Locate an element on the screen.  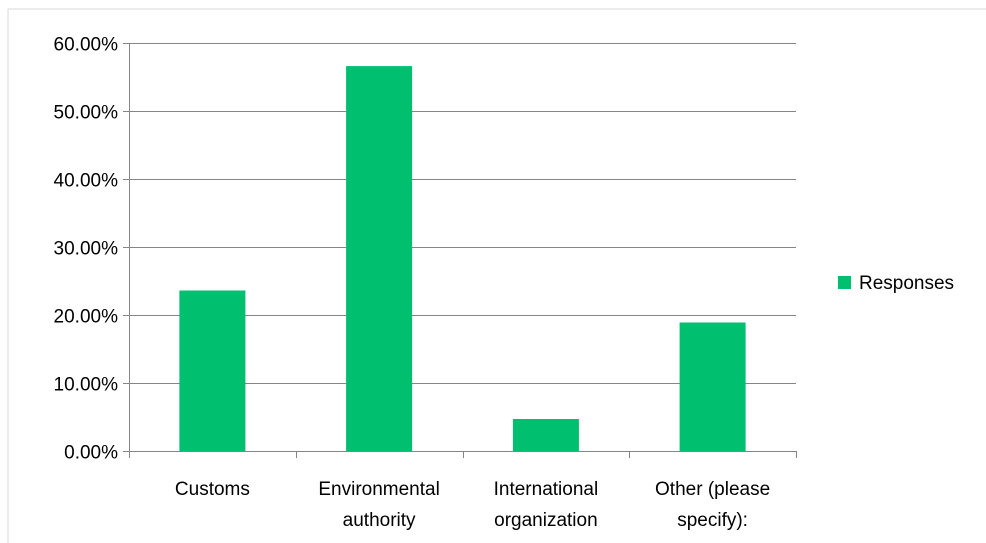
x-category-label: Environmental is located at coordinates (378, 489).